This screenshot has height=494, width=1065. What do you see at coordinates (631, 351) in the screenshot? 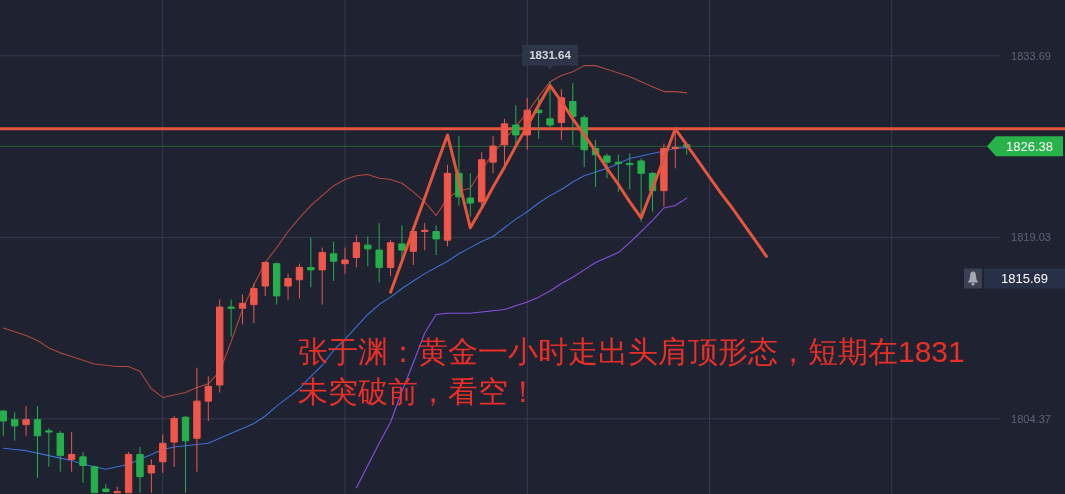
I see `annotation: 张于渊：黄金一小时走出头肩顶形态，短期在1831` at bounding box center [631, 351].